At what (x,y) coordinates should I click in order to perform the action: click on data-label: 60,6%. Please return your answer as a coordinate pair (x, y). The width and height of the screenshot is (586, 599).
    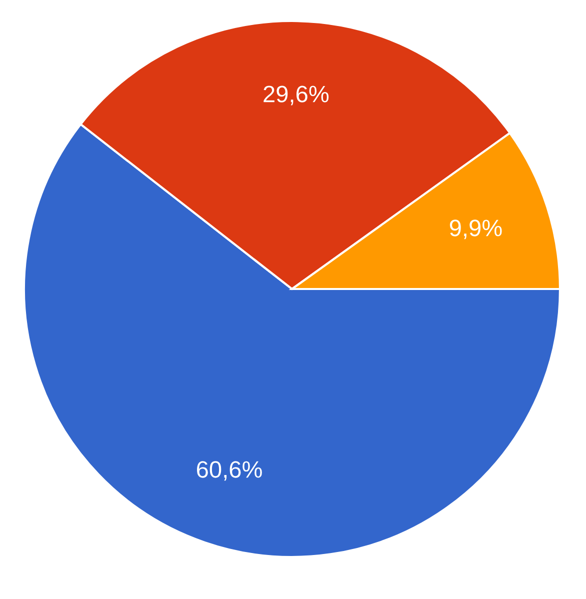
    Looking at the image, I should click on (229, 471).